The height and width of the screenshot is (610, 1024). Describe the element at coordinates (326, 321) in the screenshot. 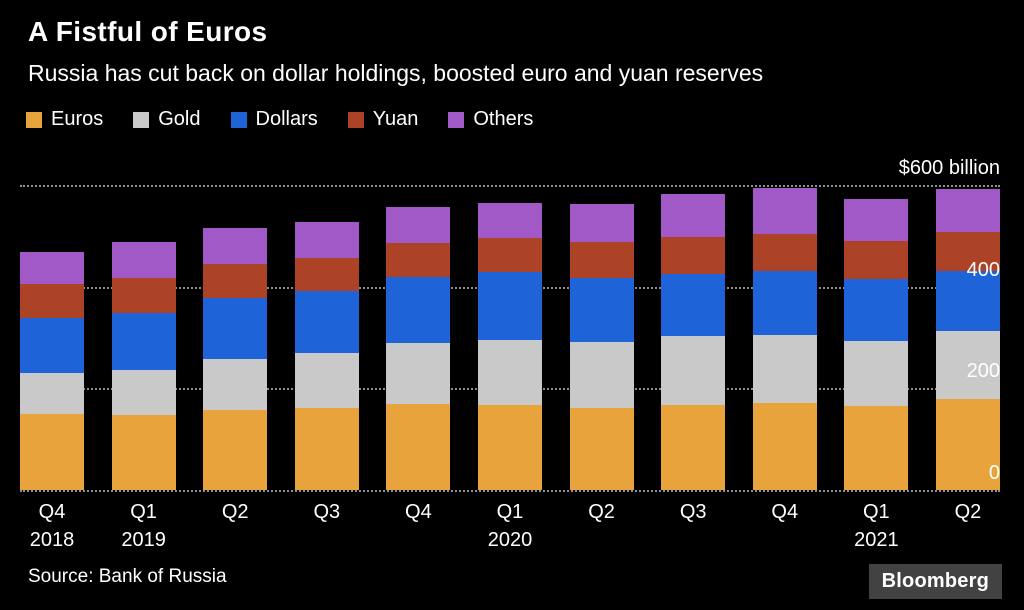

I see `segment-dollars-q3-2019` at that location.